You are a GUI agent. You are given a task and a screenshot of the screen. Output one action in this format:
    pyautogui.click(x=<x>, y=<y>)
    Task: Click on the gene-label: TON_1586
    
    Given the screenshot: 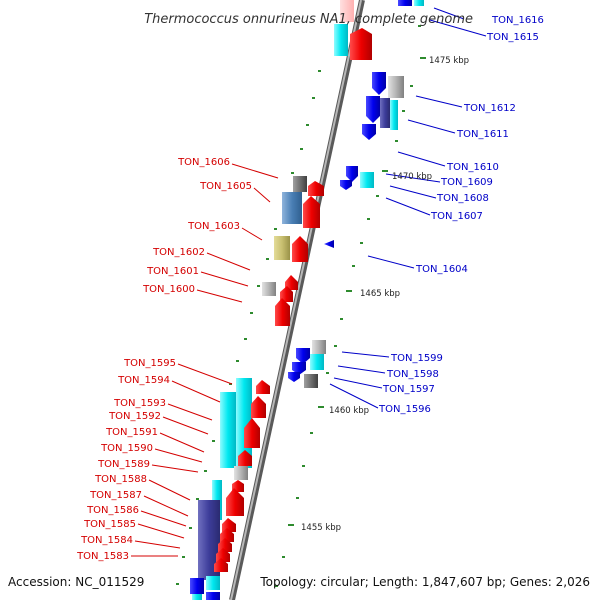 What is the action you would take?
    pyautogui.click(x=112, y=510)
    